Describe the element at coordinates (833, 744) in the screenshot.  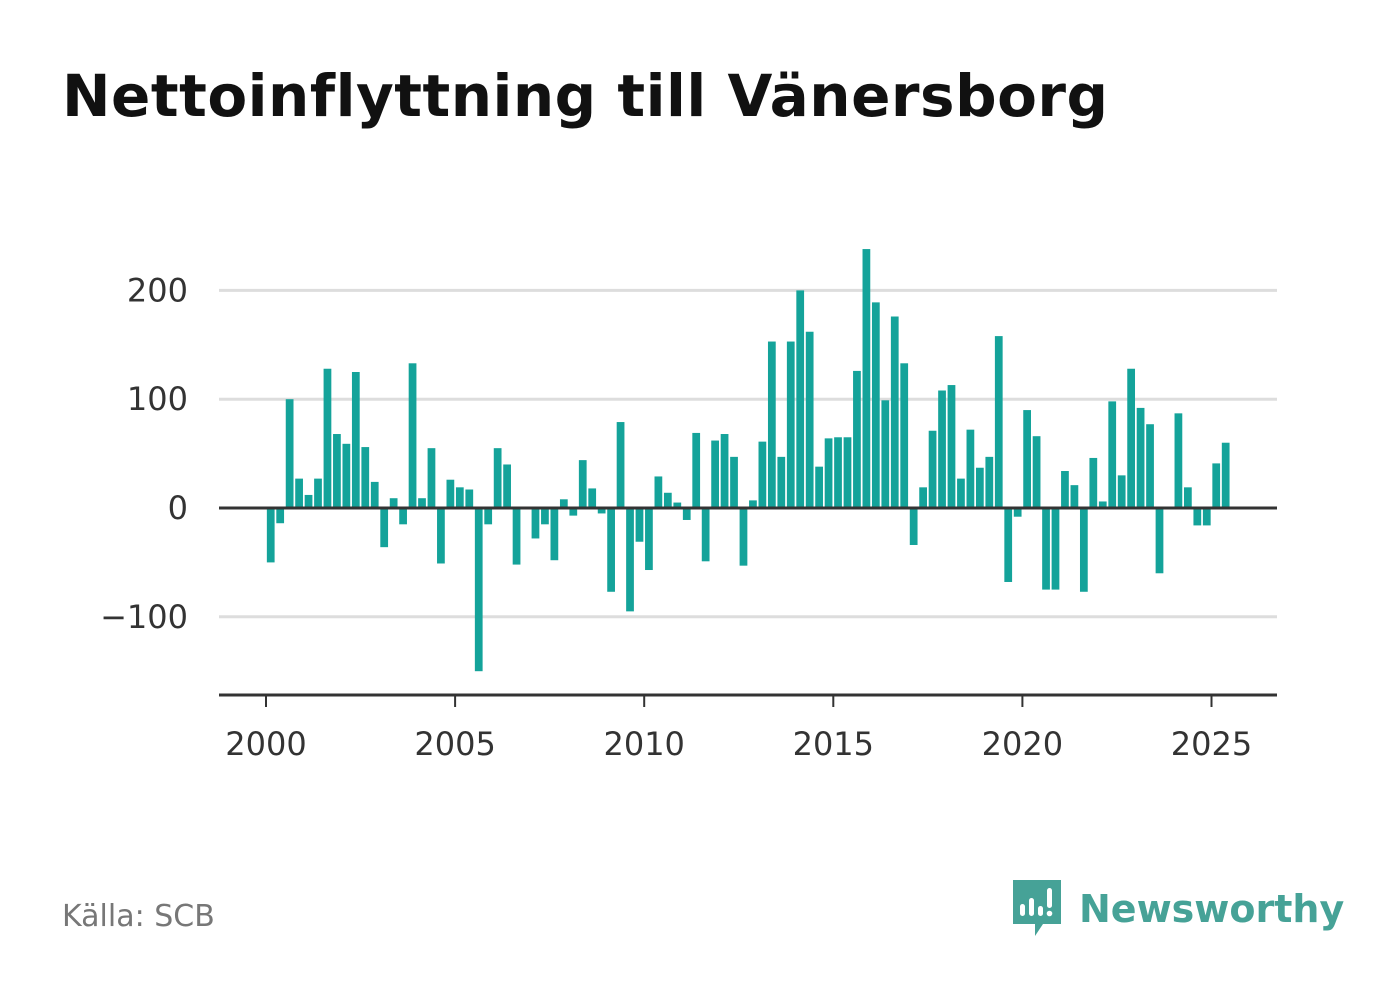
I see `x-tick-label: 2015` at that location.